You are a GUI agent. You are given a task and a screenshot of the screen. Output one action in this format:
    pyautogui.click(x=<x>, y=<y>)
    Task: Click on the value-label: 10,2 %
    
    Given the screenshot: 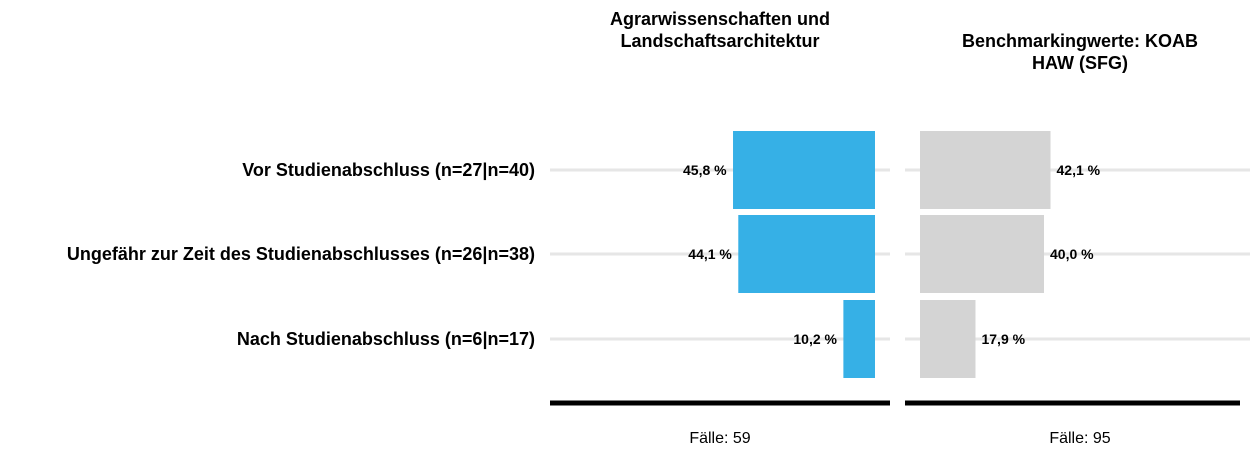 What is the action you would take?
    pyautogui.click(x=815, y=339)
    